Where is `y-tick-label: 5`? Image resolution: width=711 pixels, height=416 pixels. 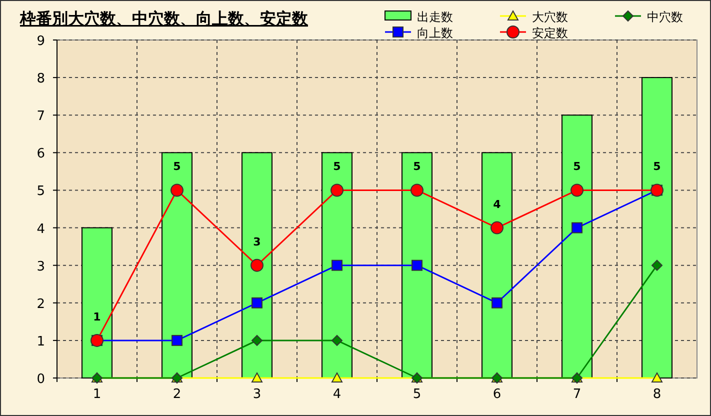
y-tick-label: 5 is located at coordinates (40, 192).